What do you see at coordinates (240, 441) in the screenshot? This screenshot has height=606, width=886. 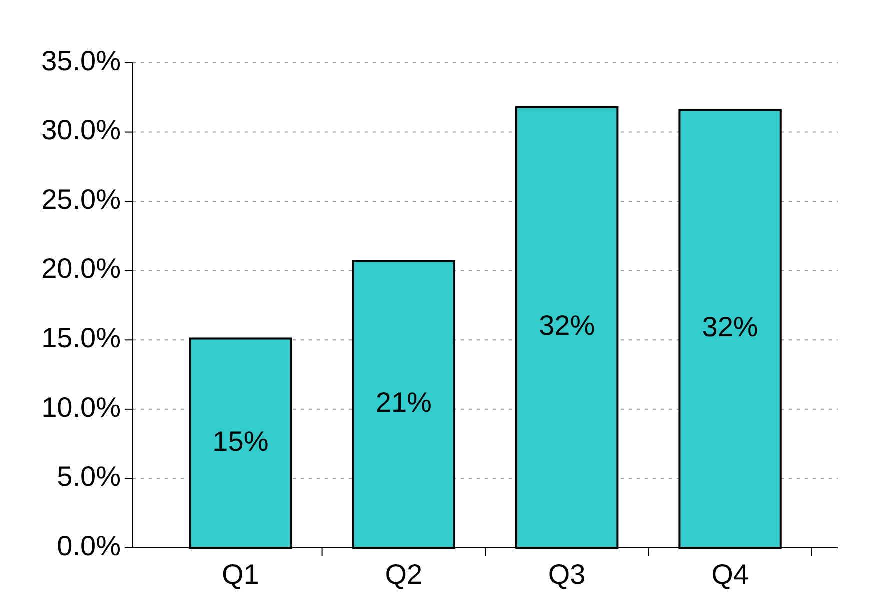 I see `data-label: 15%` at bounding box center [240, 441].